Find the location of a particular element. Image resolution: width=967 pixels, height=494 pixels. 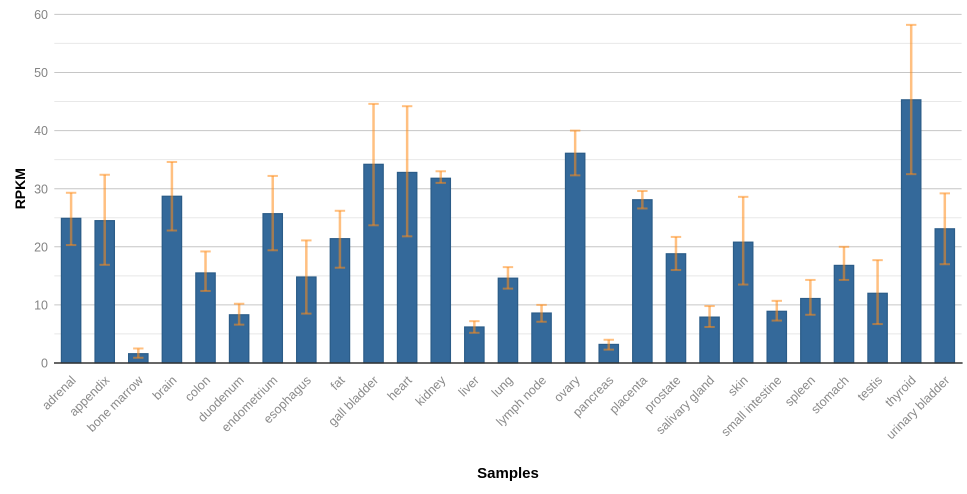

svg-text: 30 is located at coordinates (41, 189).